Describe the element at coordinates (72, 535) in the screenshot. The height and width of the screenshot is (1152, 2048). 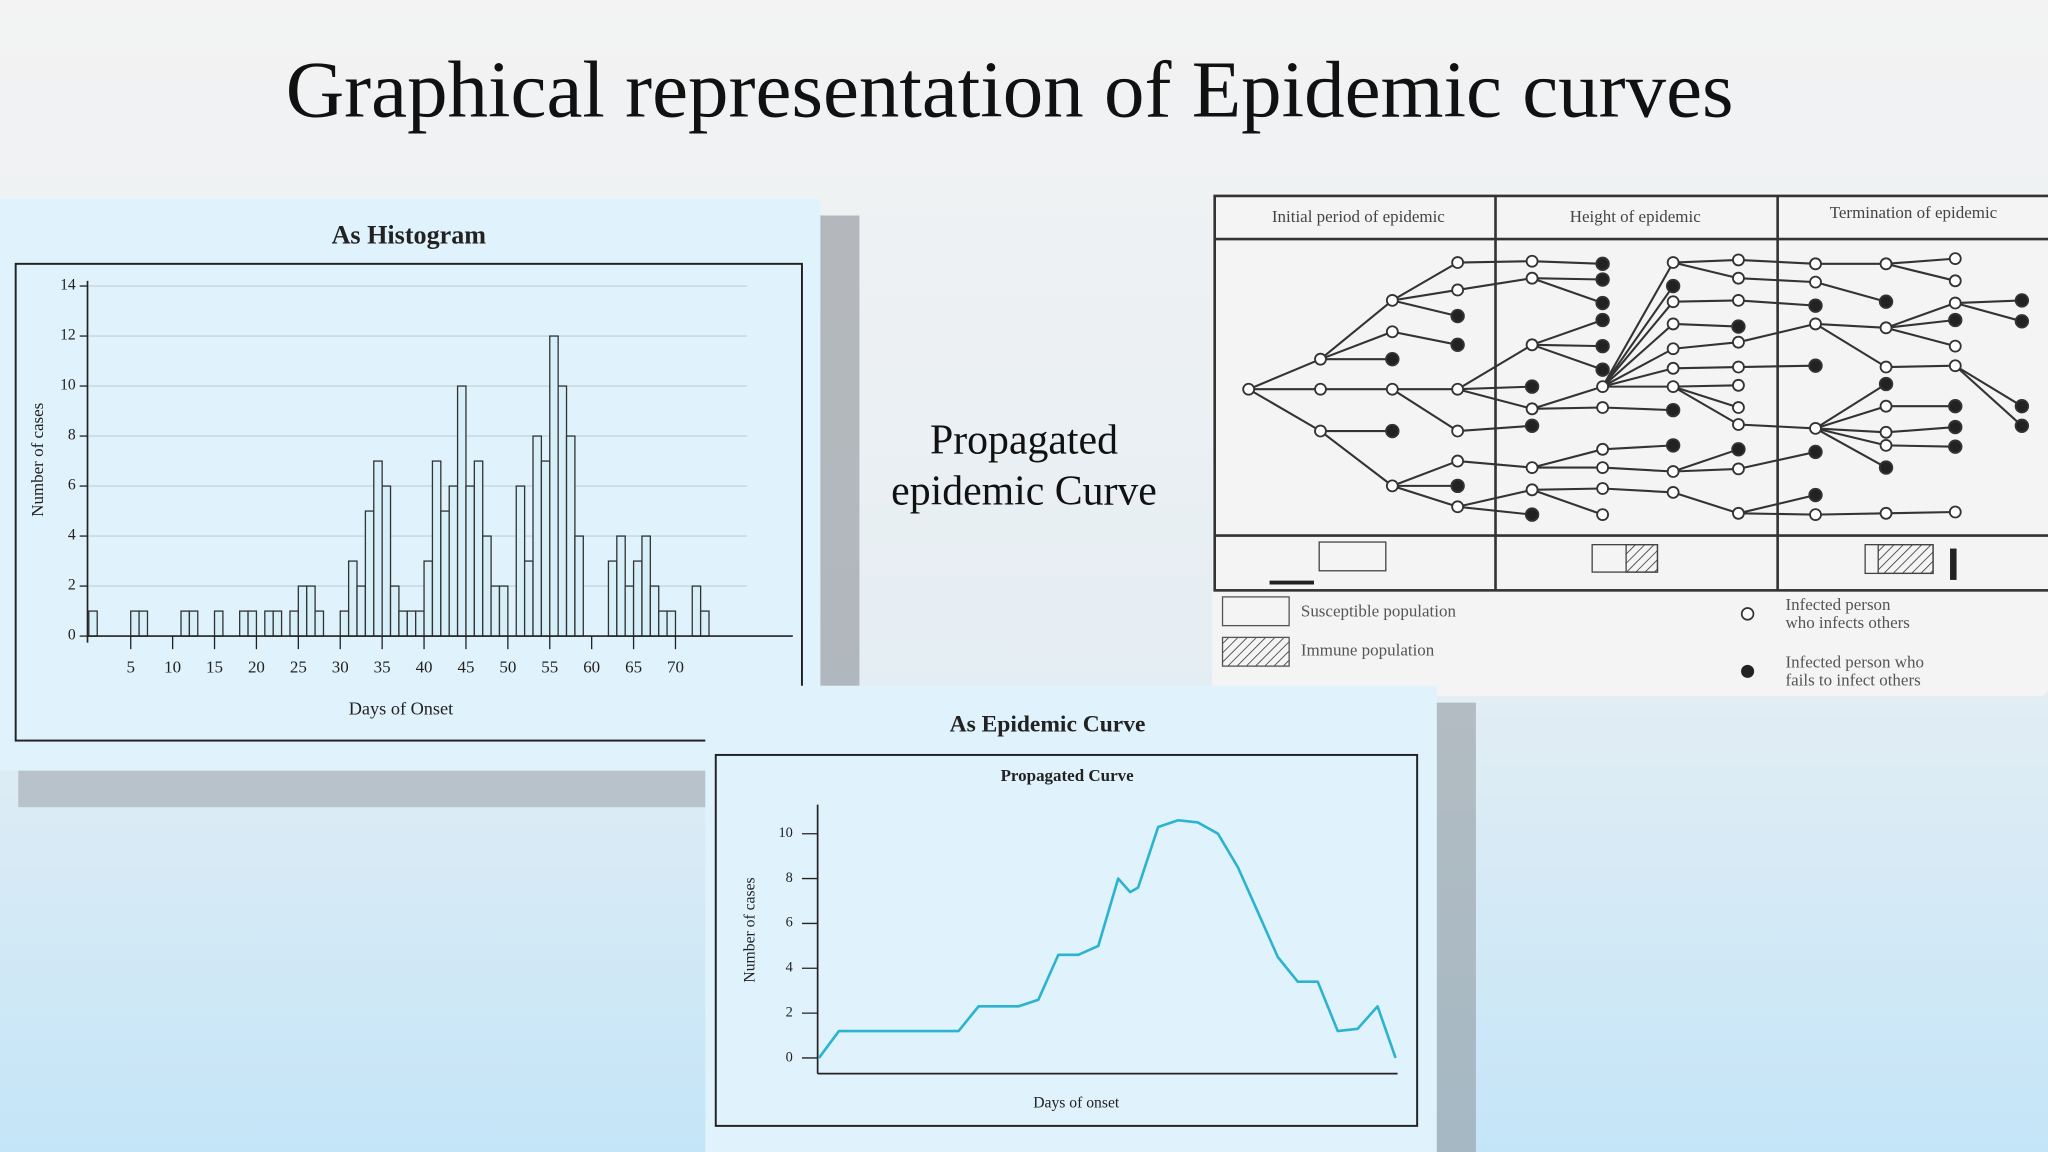
I see `y-tick-label: 4` at that location.